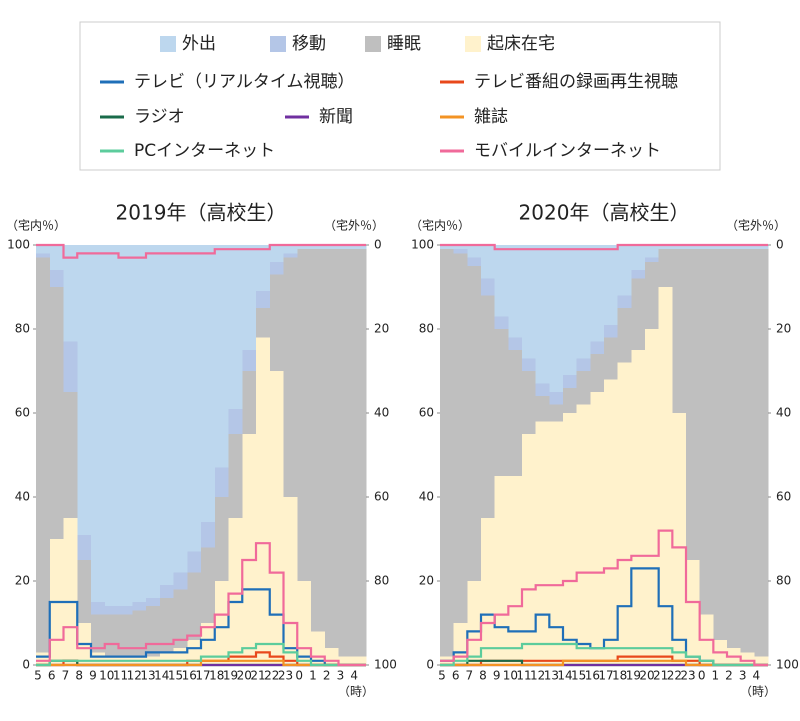 This screenshot has height=721, width=800. Describe the element at coordinates (161, 676) in the screenshot. I see `x-tick-label: 14` at that location.